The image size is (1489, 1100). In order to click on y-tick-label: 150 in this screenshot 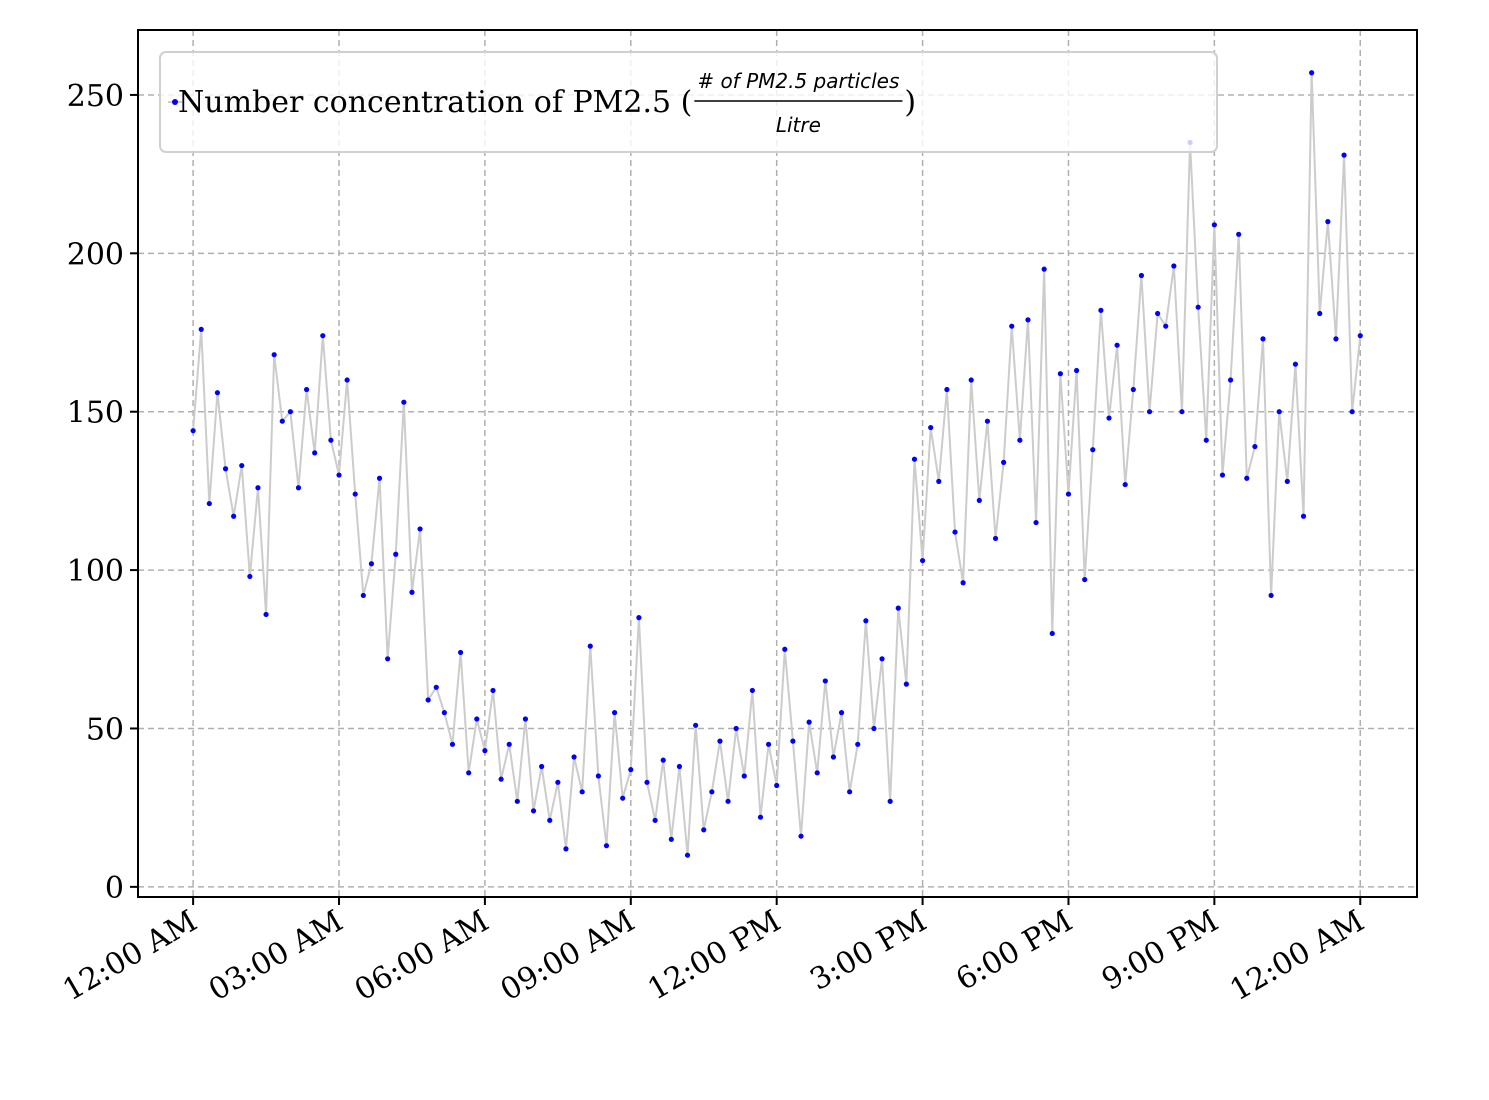, I will do `click(95, 413)`.